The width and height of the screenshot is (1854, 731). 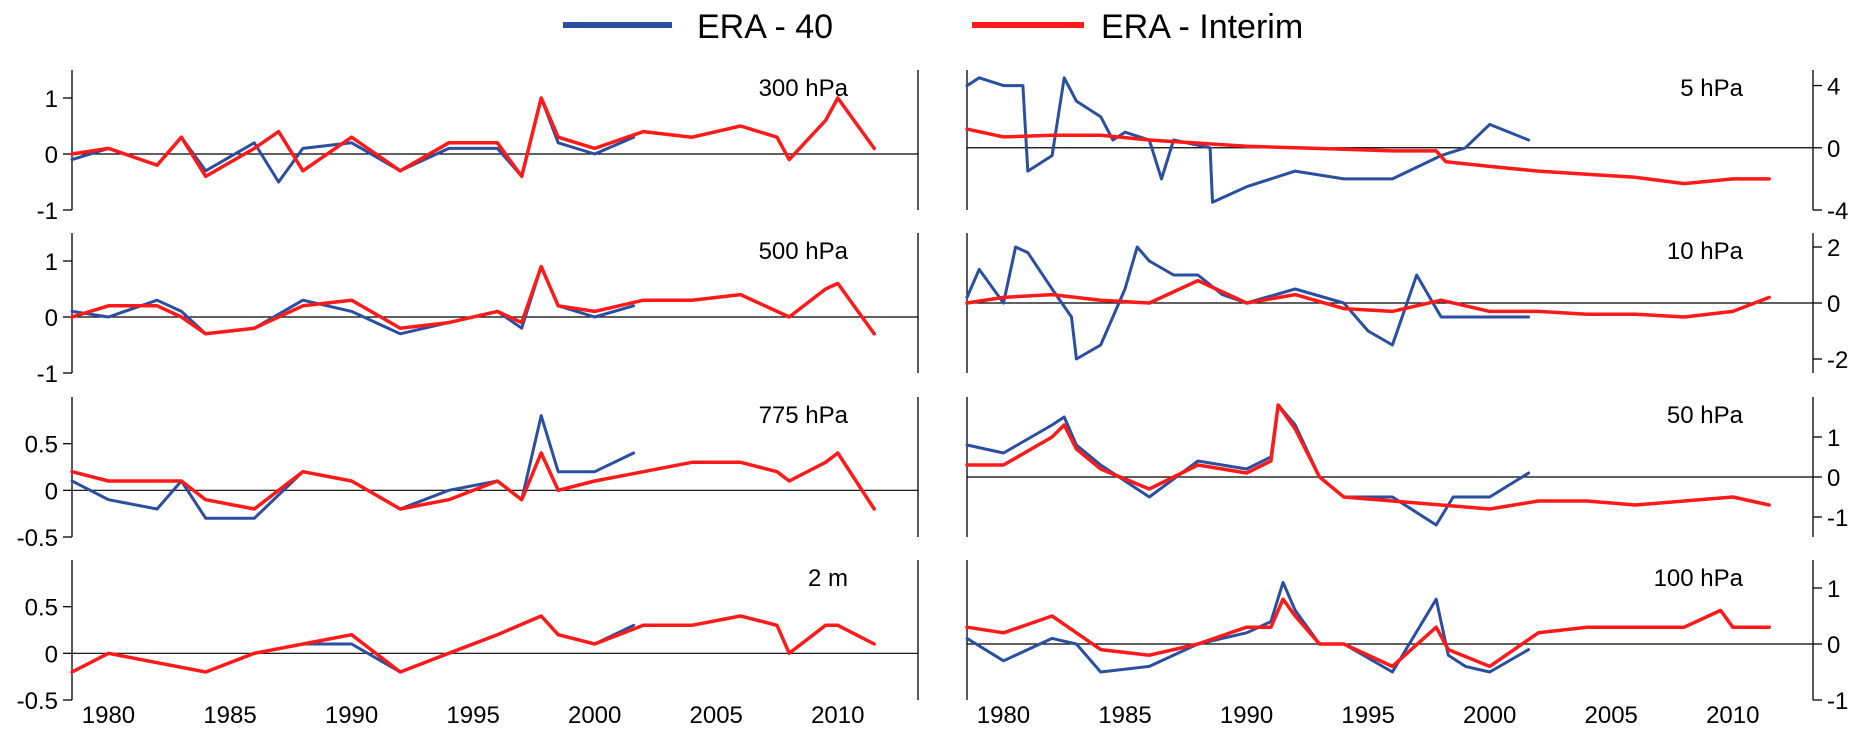 What do you see at coordinates (804, 251) in the screenshot?
I see `panel-label: 500 hPa` at bounding box center [804, 251].